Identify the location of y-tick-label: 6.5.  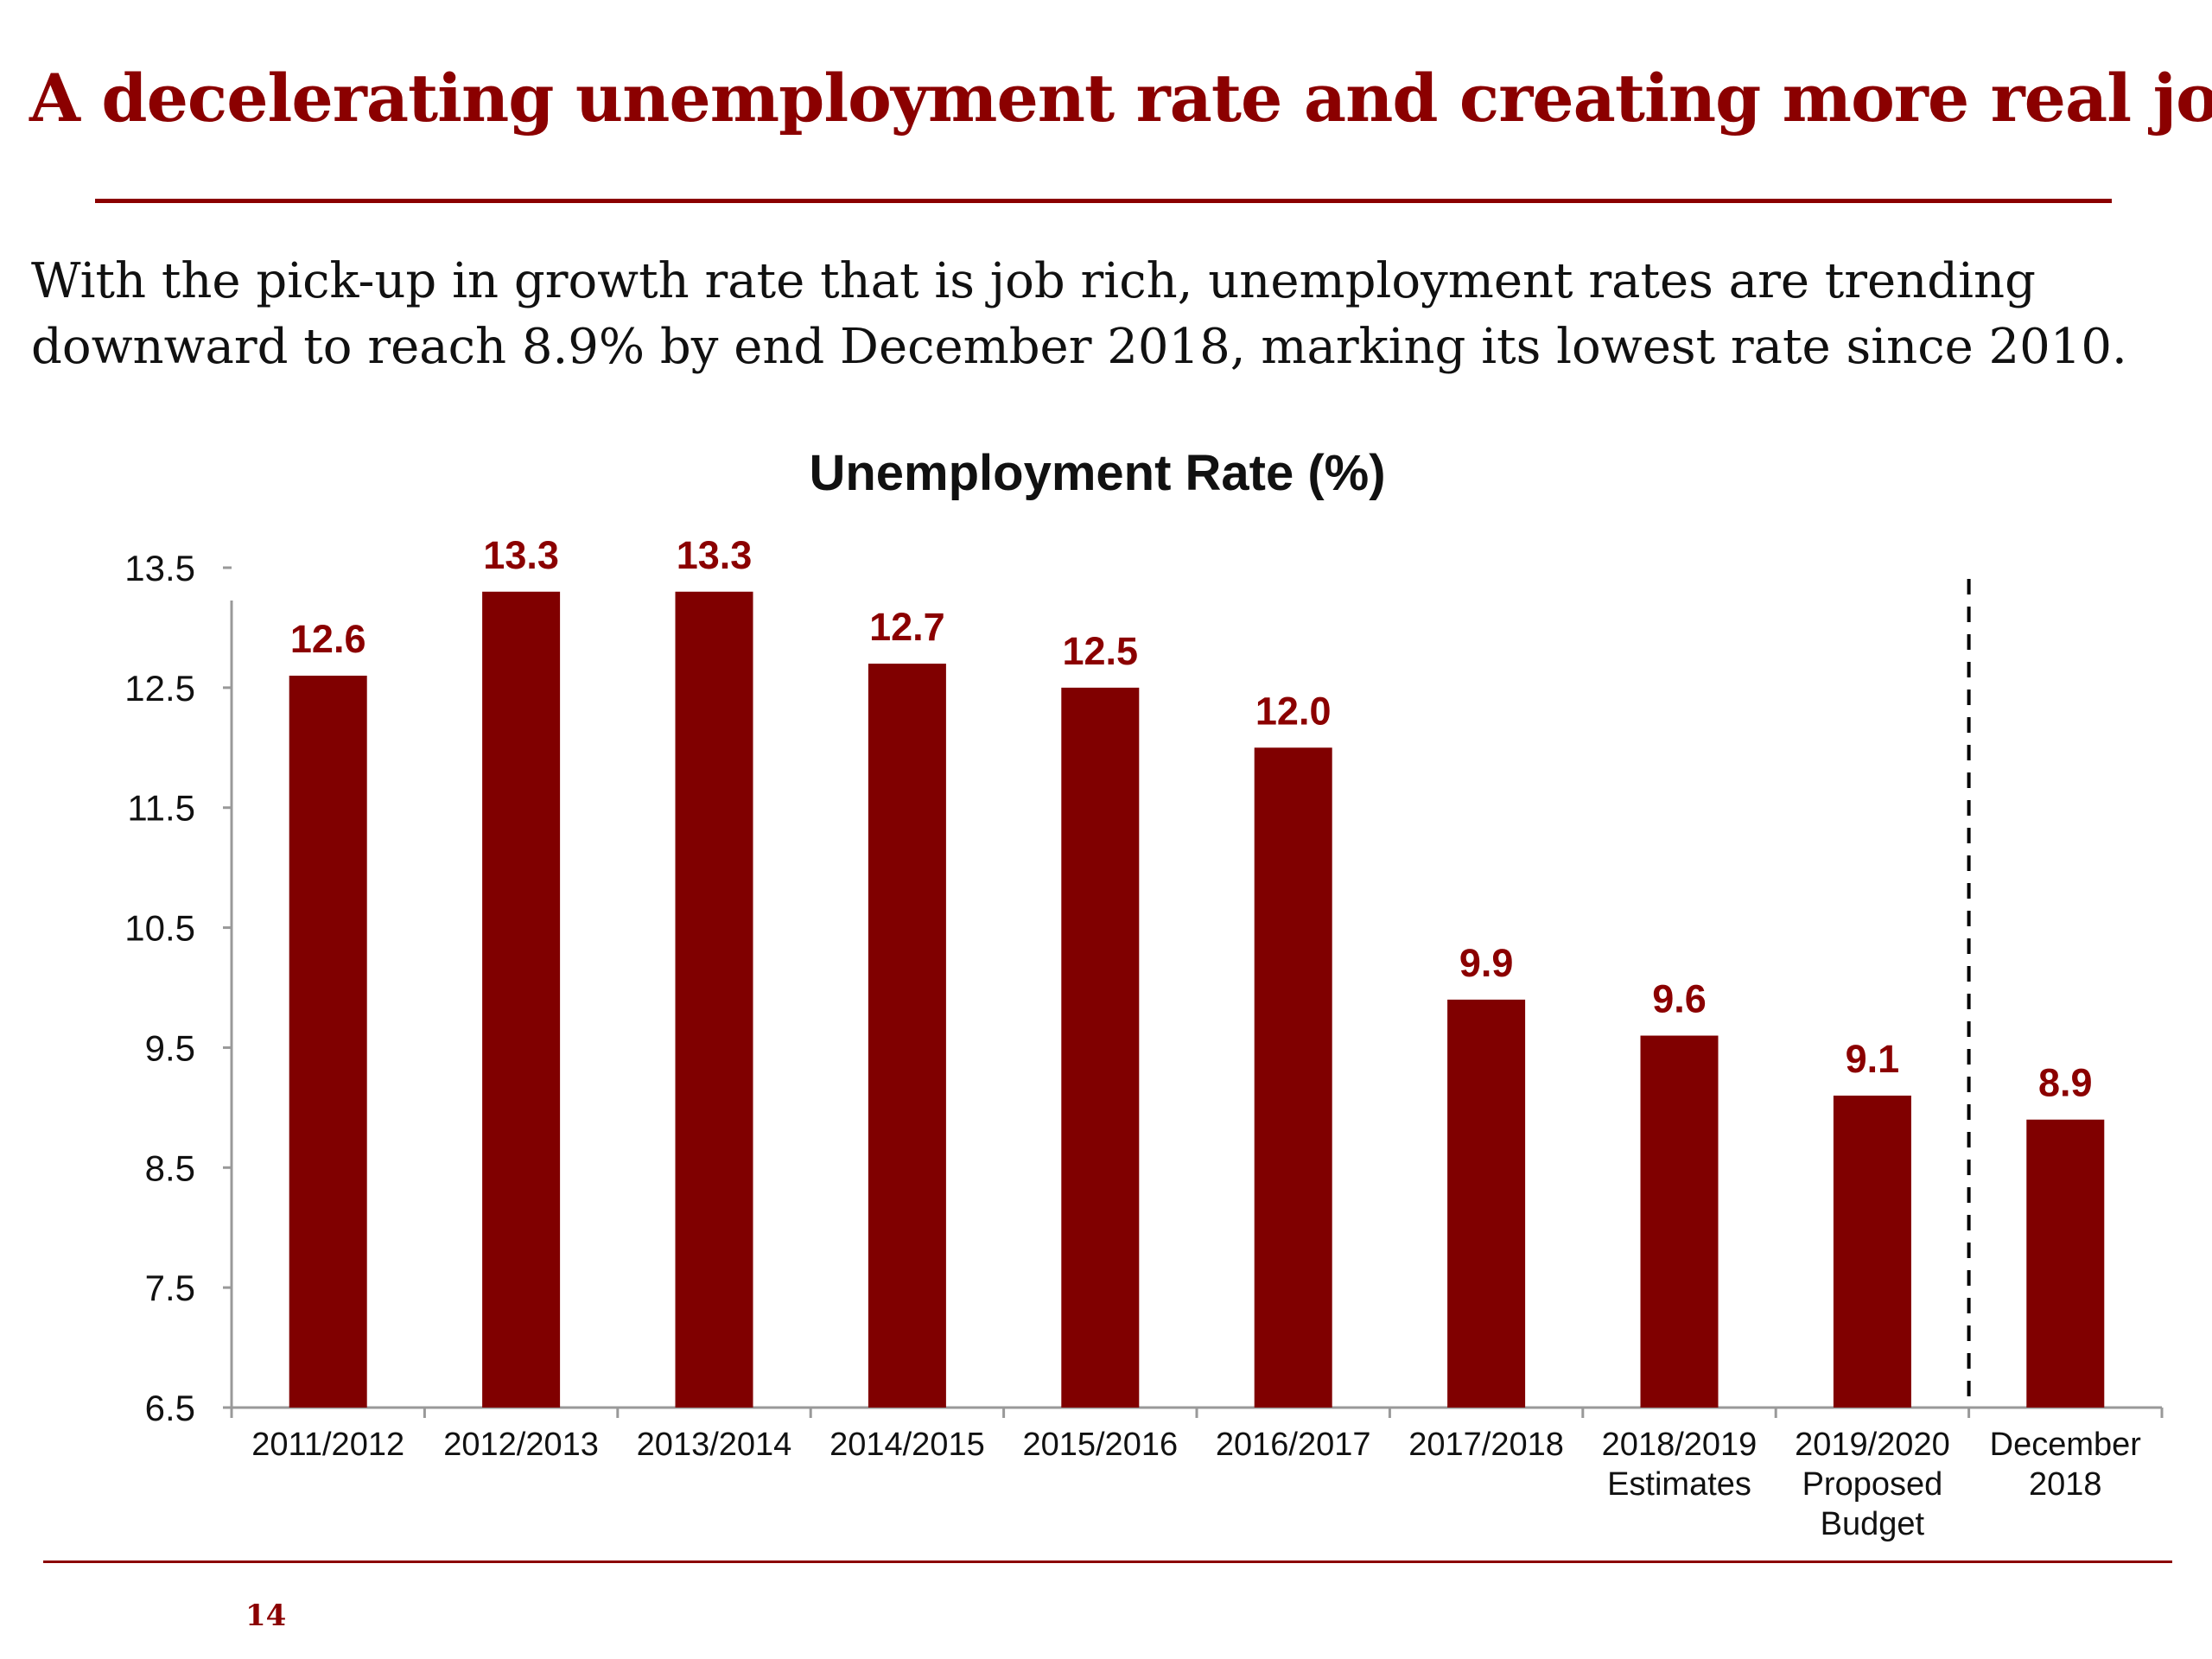
(170, 1408).